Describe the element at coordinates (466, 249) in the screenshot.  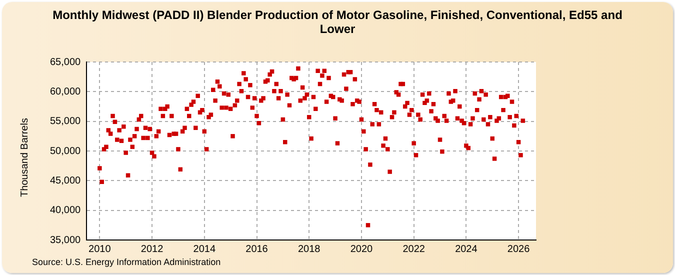
I see `x-tick-label: 2024` at that location.